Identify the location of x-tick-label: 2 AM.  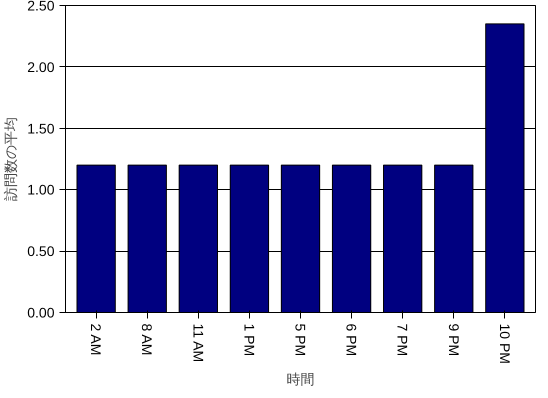
(96, 340).